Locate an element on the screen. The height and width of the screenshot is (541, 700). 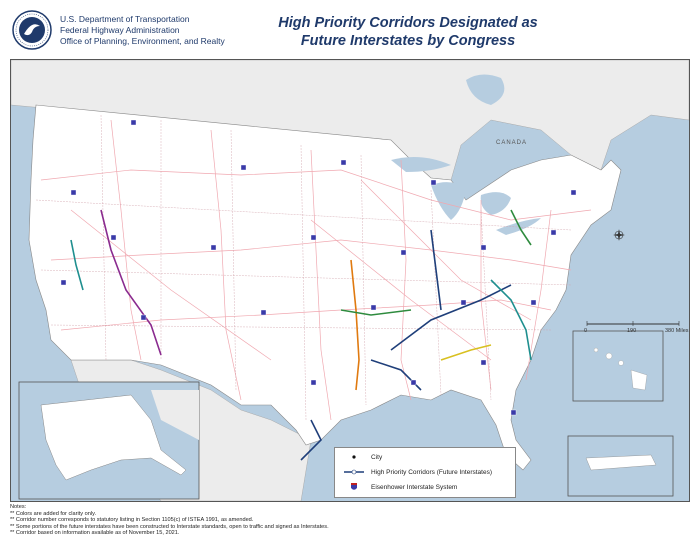
scale-tick-label: 190 is located at coordinates (632, 331).